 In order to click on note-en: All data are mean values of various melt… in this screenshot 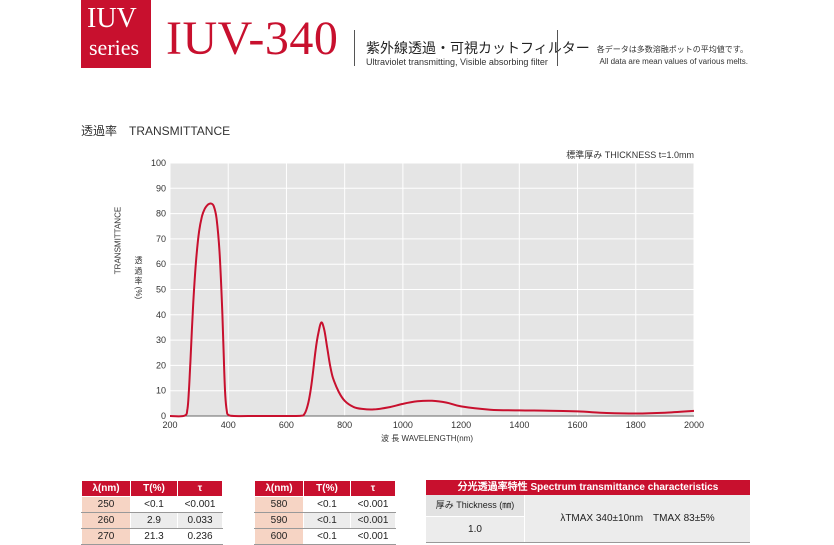, I will do `click(673, 61)`.